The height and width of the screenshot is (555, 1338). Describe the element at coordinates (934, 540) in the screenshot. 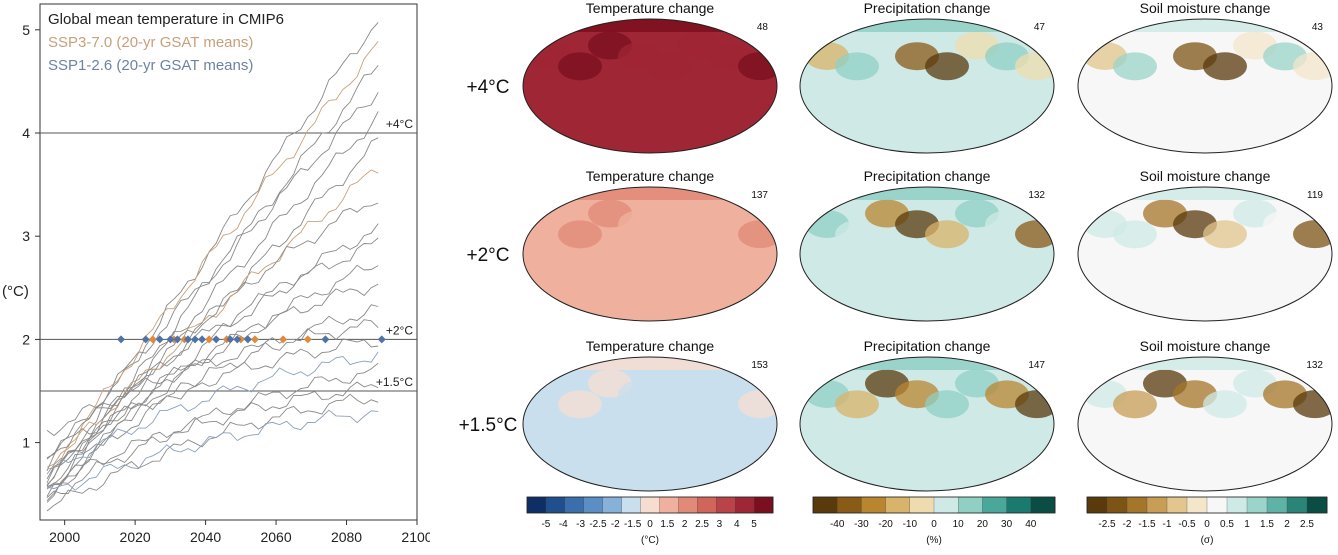

I see `colorbar-unit: (%)` at that location.